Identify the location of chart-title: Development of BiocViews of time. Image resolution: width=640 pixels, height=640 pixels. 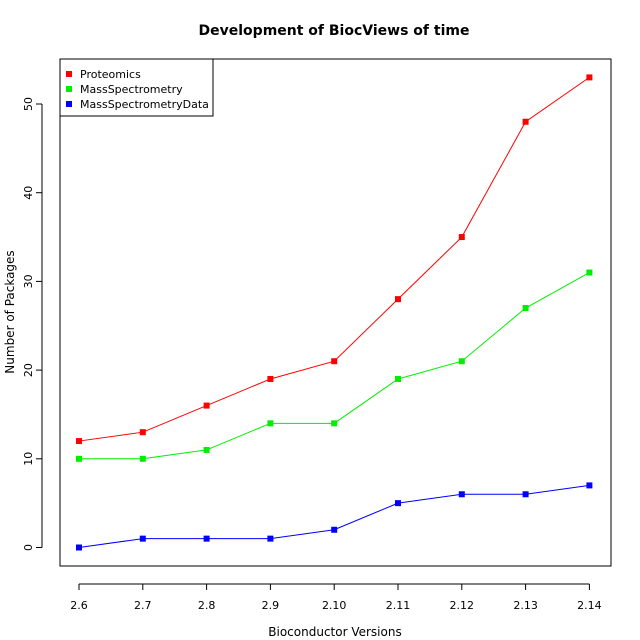
(334, 31).